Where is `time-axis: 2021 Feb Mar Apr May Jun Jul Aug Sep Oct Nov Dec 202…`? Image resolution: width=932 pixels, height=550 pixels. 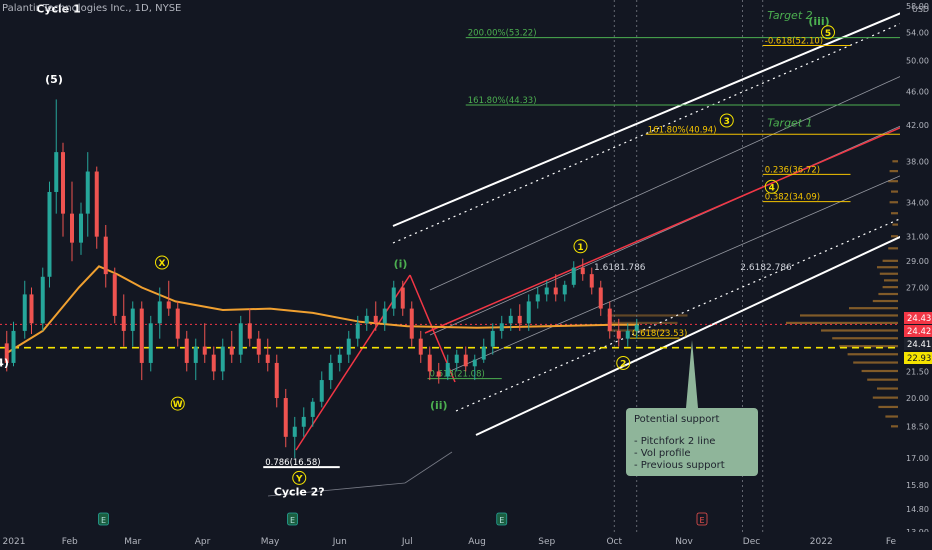 time-axis: 2021 Feb Mar Apr May Jun Jul Aug Sep Oct Nov Dec 202… is located at coordinates (466, 541).